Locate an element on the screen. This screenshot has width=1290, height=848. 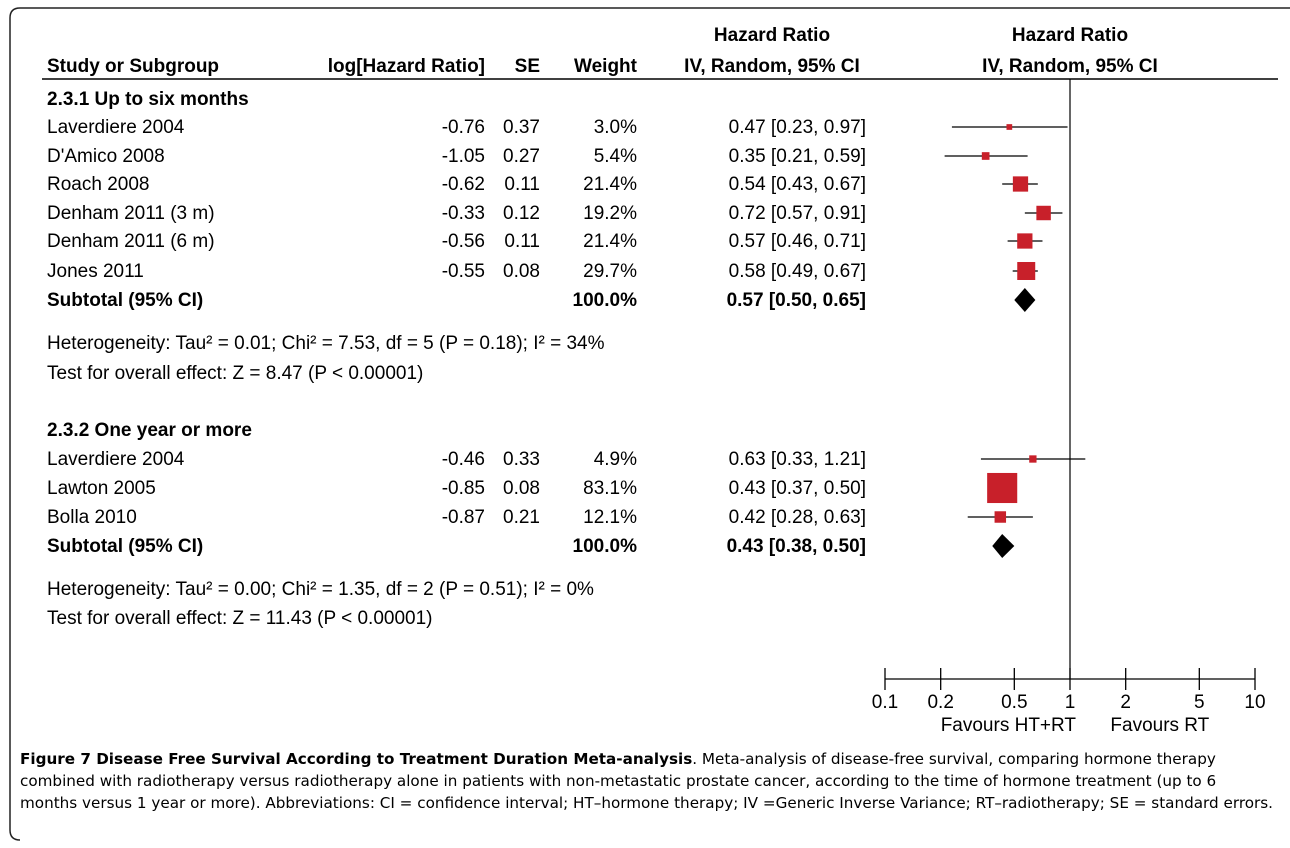
study-weight: 4.9% is located at coordinates (615, 459).